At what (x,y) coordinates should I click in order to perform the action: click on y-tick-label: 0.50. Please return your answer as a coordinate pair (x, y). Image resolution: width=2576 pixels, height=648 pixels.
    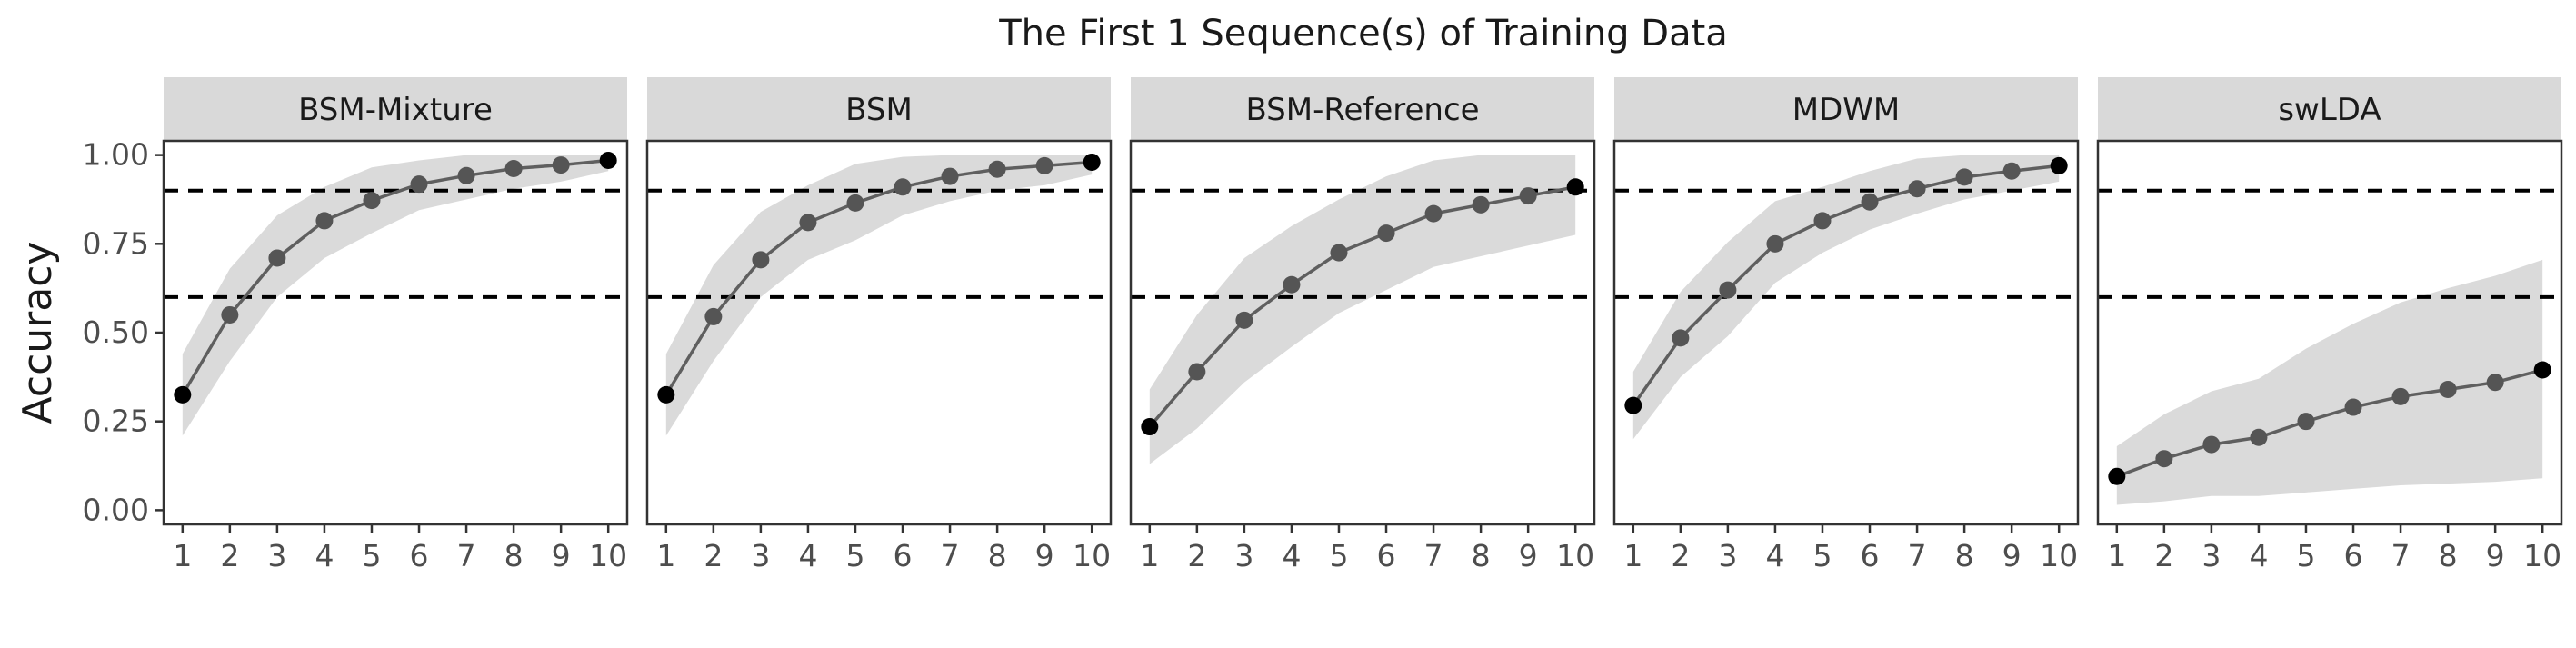
    Looking at the image, I should click on (116, 332).